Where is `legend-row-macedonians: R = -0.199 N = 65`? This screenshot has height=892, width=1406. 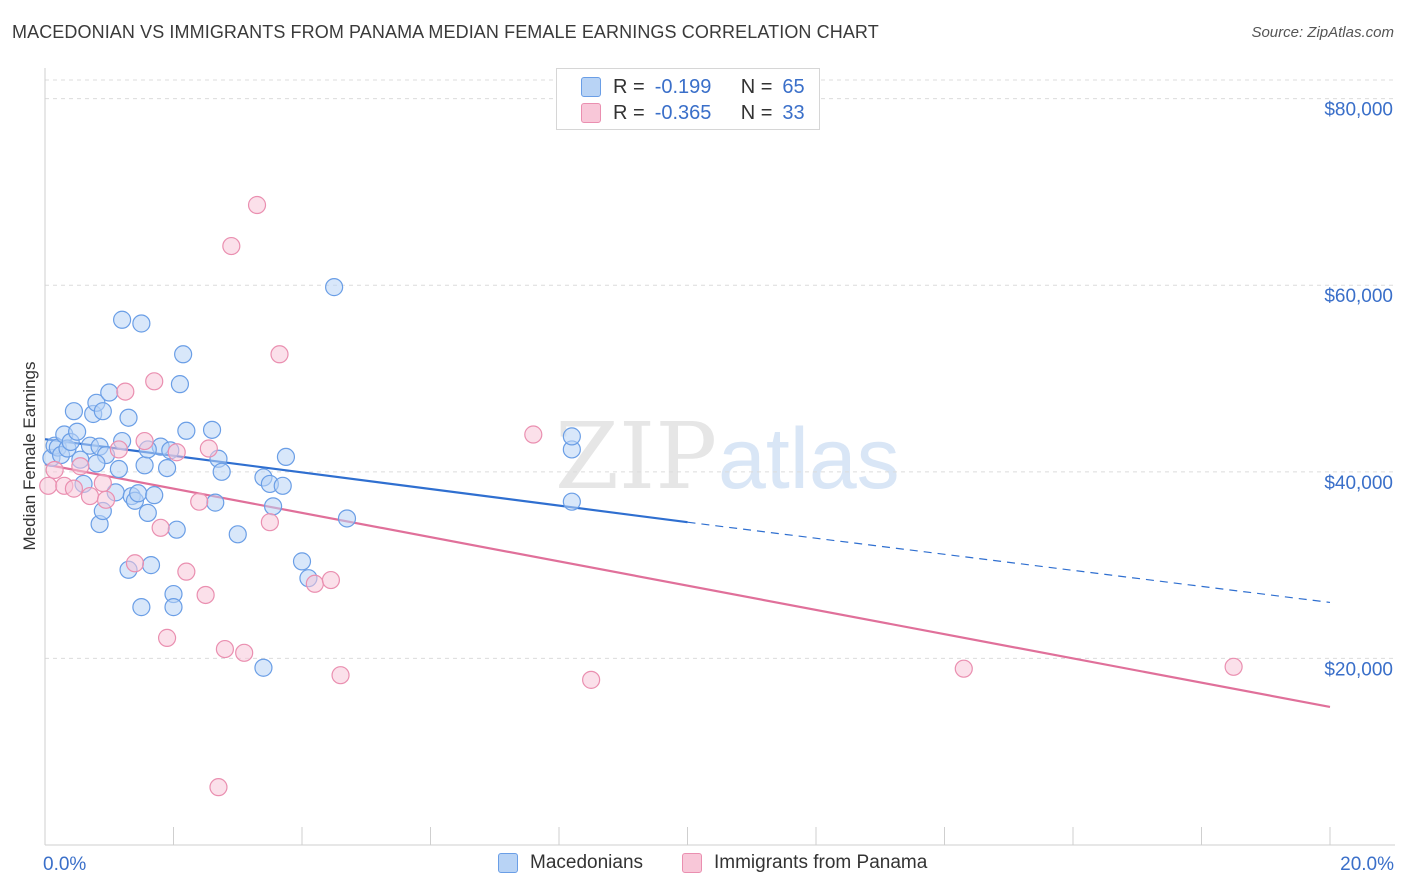 legend-row-macedonians: R = -0.199 N = 65 is located at coordinates (693, 87).